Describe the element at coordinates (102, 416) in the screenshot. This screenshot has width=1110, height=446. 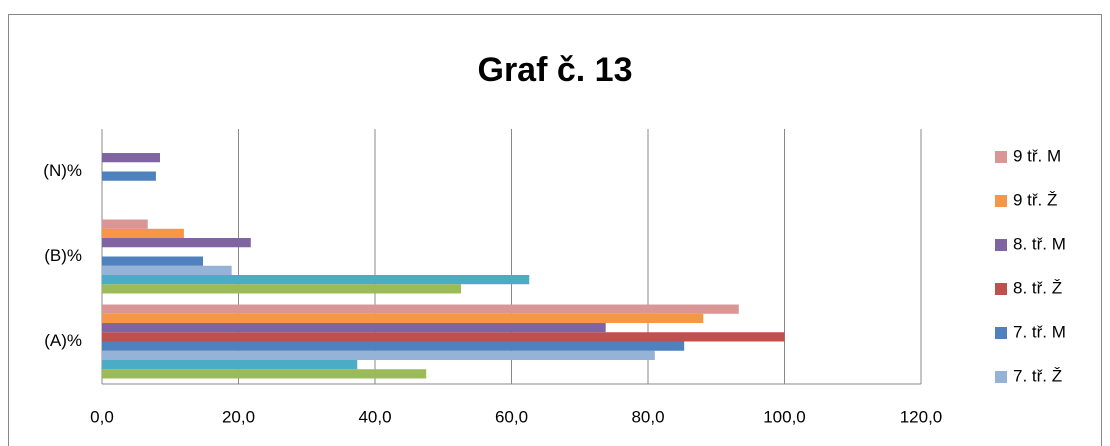
I see `x-tick-label: 0,0` at that location.